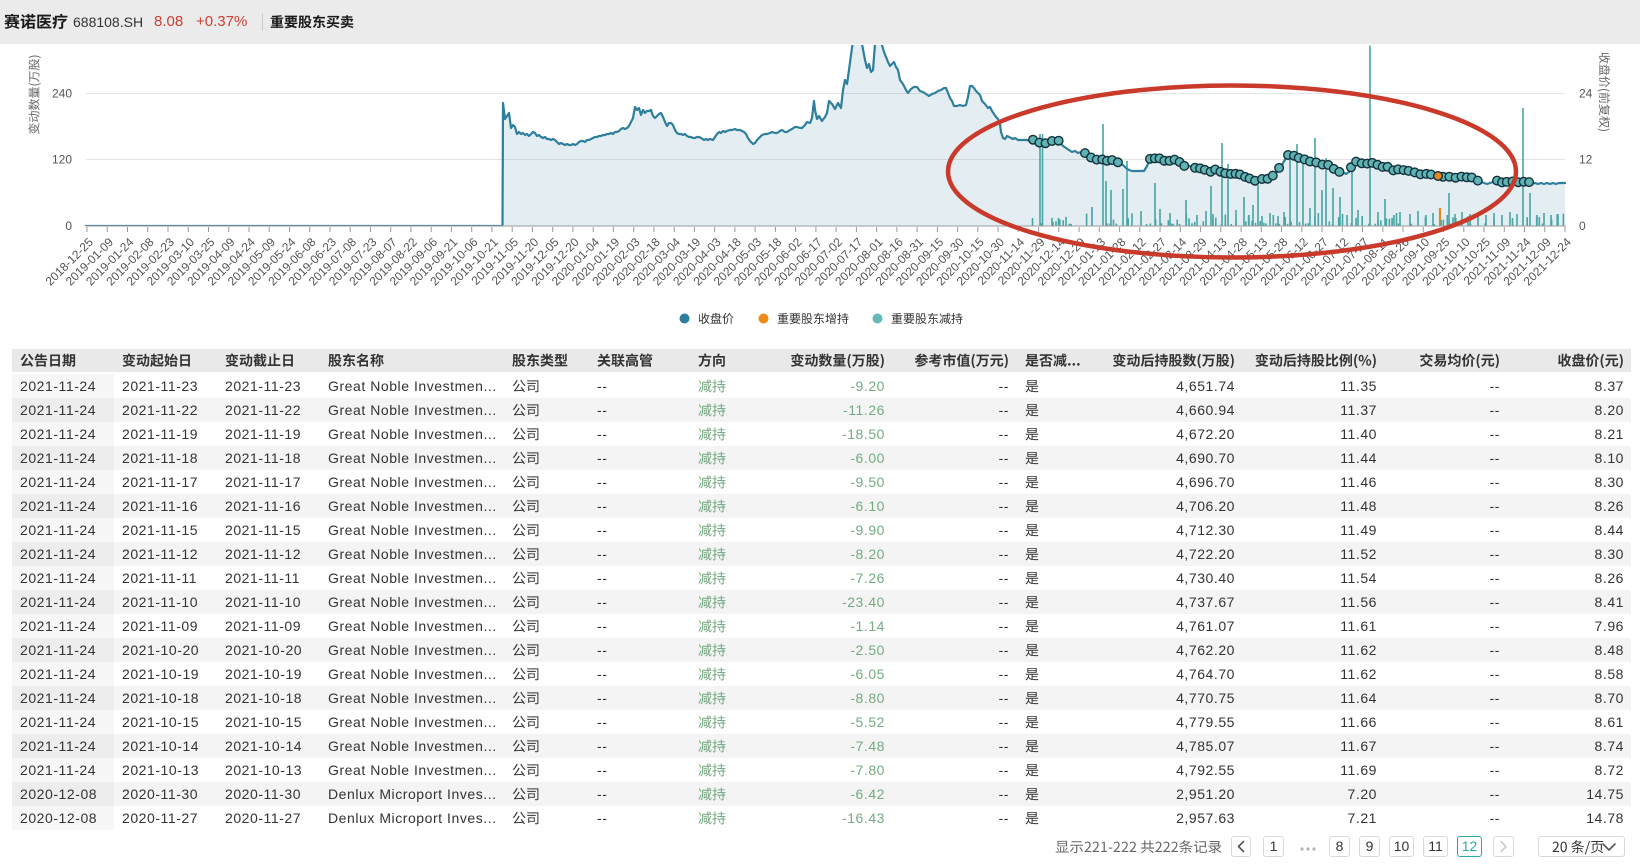 The image size is (1640, 867). I want to click on svg-text: 2021-12-24, so click(1548, 262).